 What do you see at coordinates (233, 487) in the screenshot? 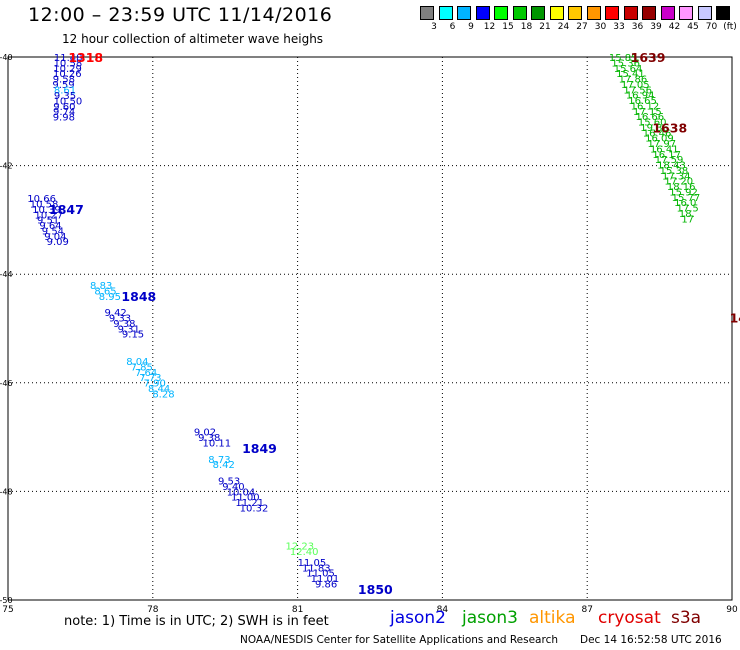
I see `swh-value: 9.40` at bounding box center [233, 487].